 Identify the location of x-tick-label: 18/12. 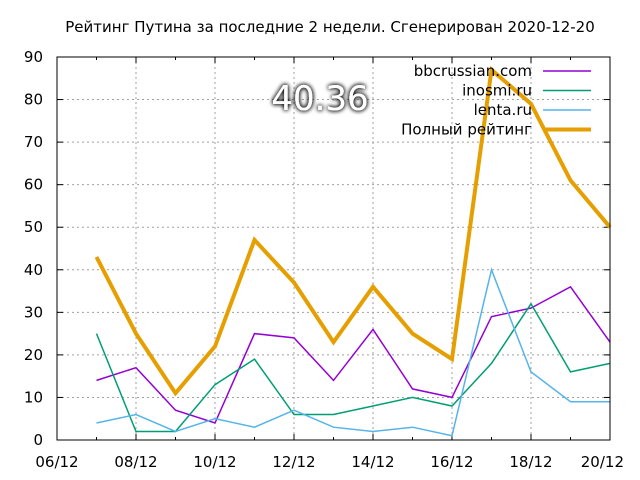
(530, 462).